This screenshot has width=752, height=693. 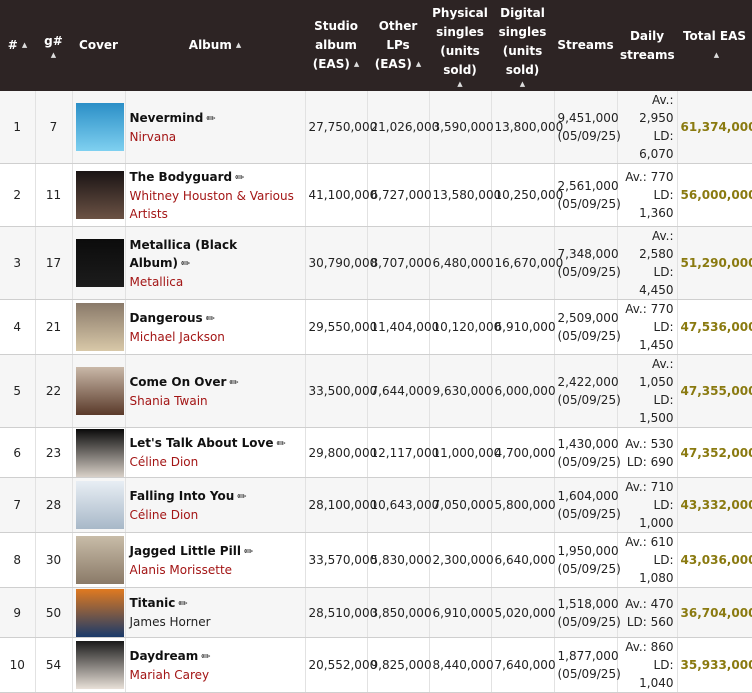 I want to click on album-cell: Let's Talk About Love ✏ Céline Dion, so click(x=215, y=452).